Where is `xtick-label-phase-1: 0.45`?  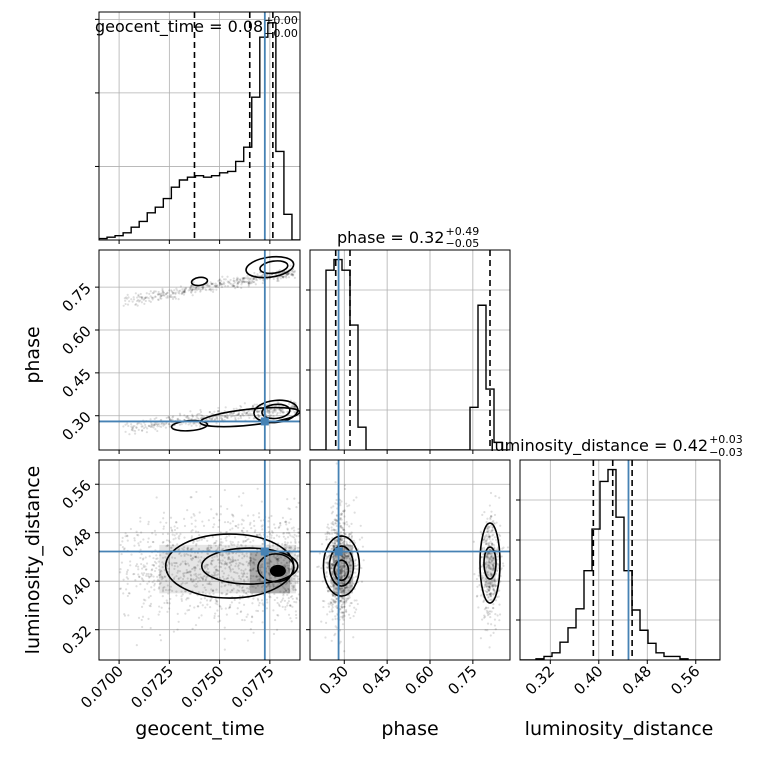
xtick-label-phase-1: 0.45 is located at coordinates (377, 680).